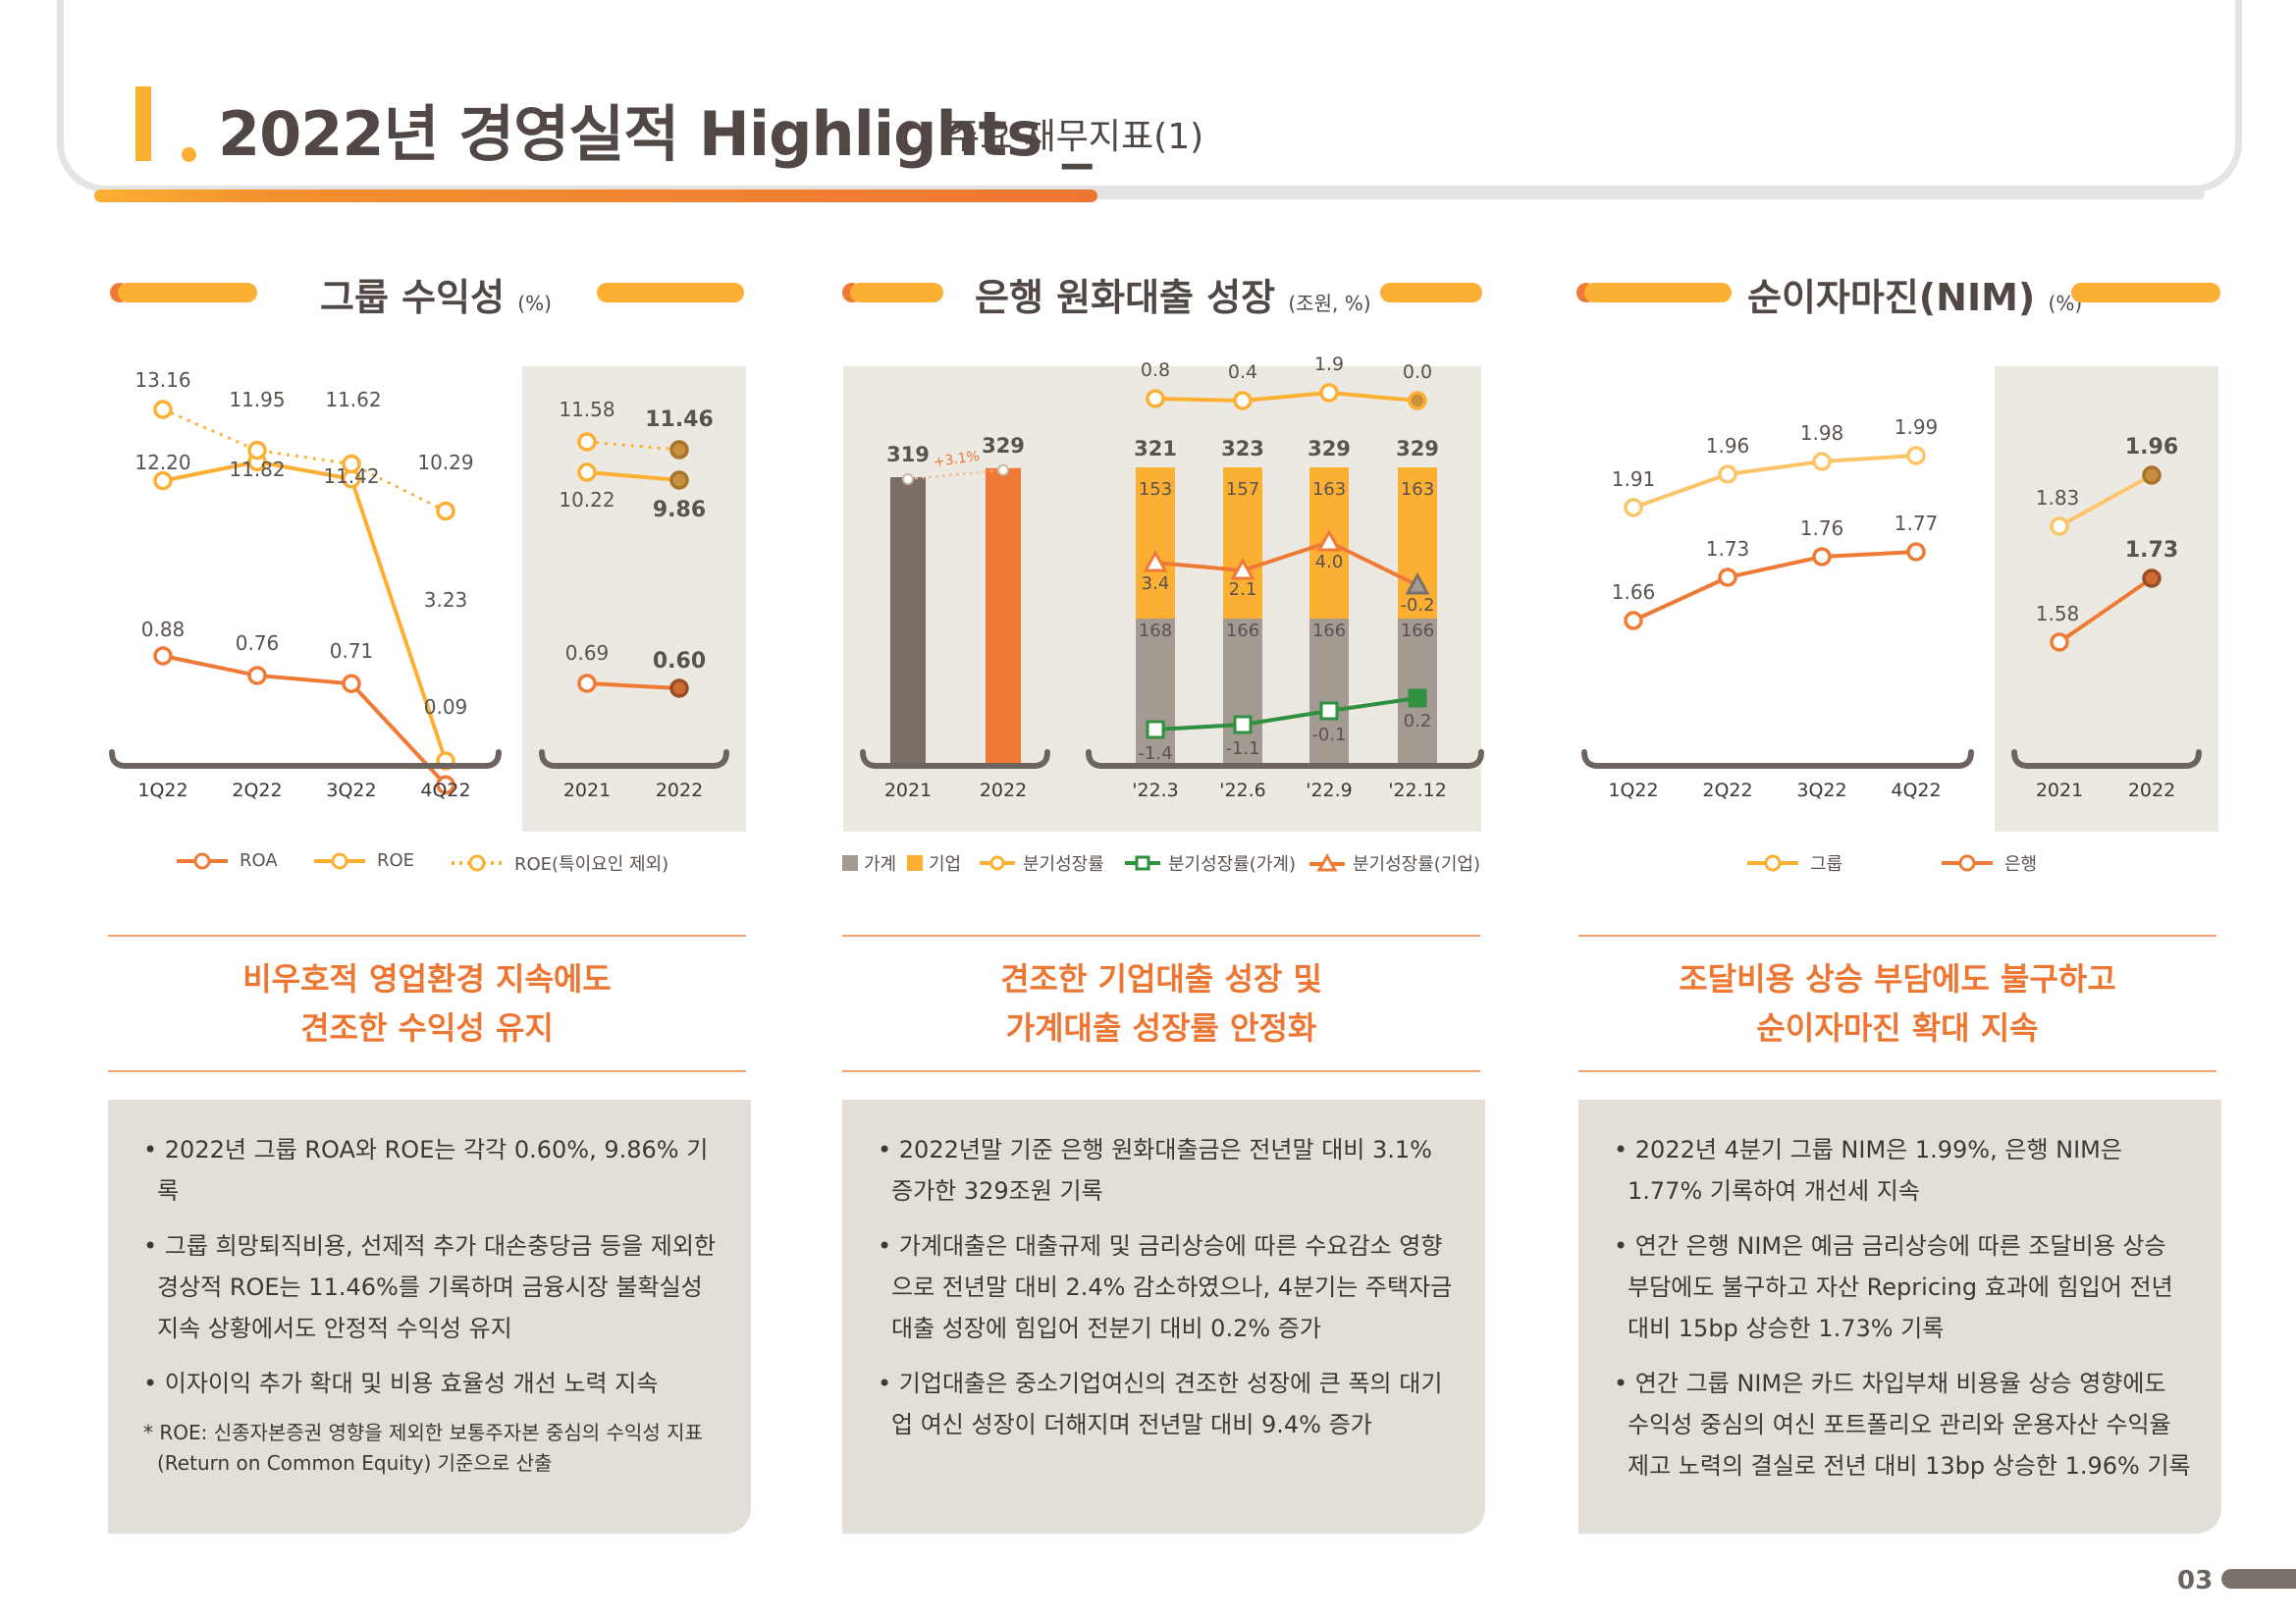 The width and height of the screenshot is (2296, 1624). Describe the element at coordinates (189, 154) in the screenshot. I see `title-dot-icon` at that location.